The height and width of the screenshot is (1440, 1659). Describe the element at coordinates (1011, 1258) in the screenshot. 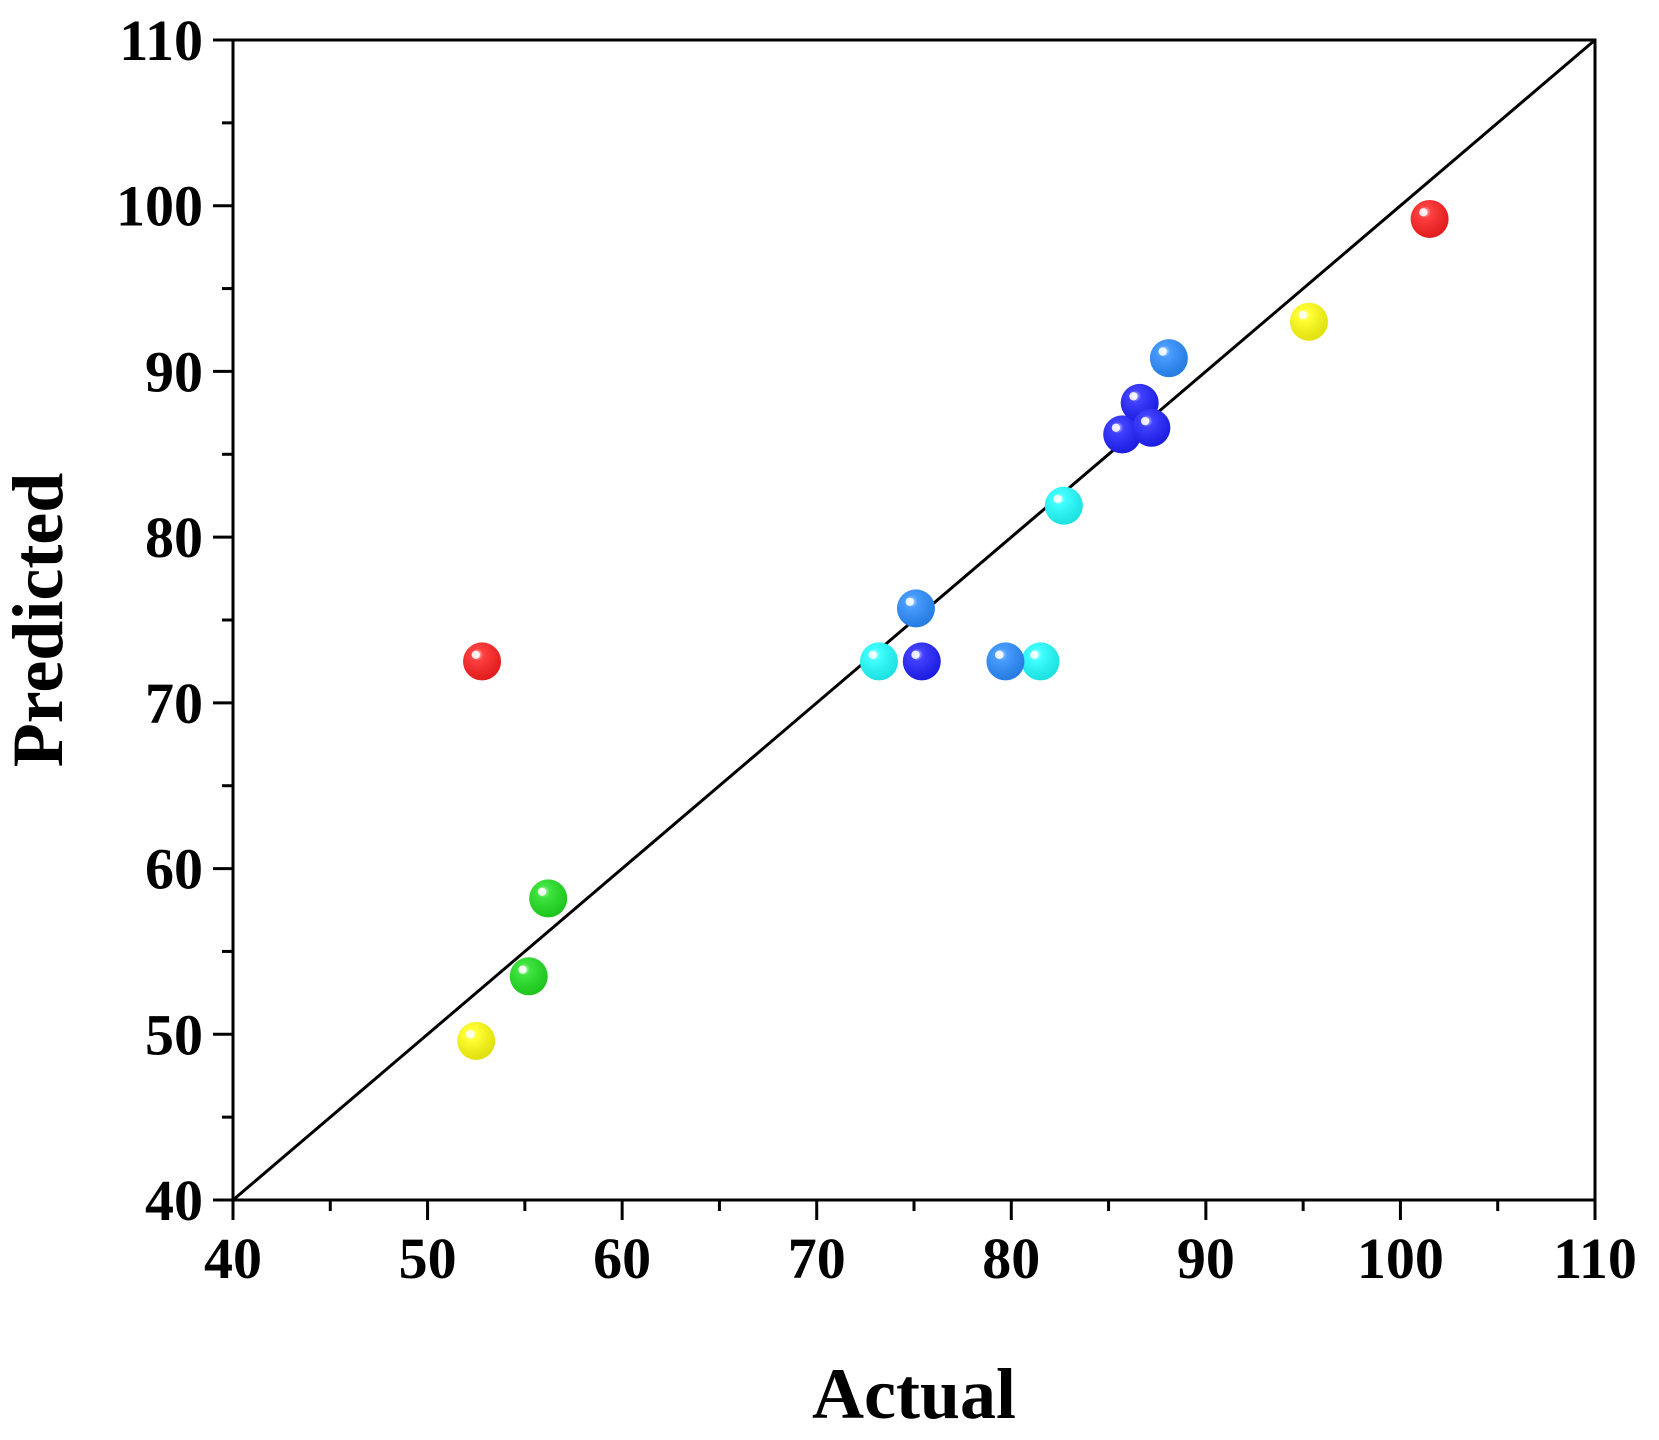

I see `x-tick-label: 80` at that location.